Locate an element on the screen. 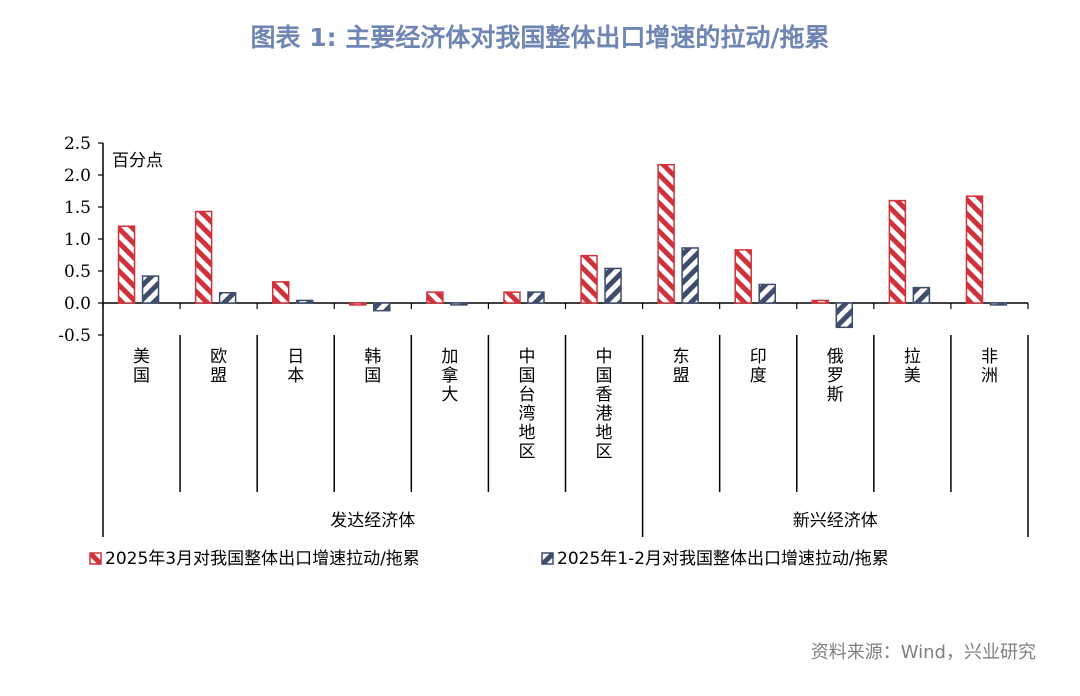 This screenshot has height=696, width=1080. legend-label-0: 2025年3月对我国整体出口增速拉动/拖累 is located at coordinates (262, 559).